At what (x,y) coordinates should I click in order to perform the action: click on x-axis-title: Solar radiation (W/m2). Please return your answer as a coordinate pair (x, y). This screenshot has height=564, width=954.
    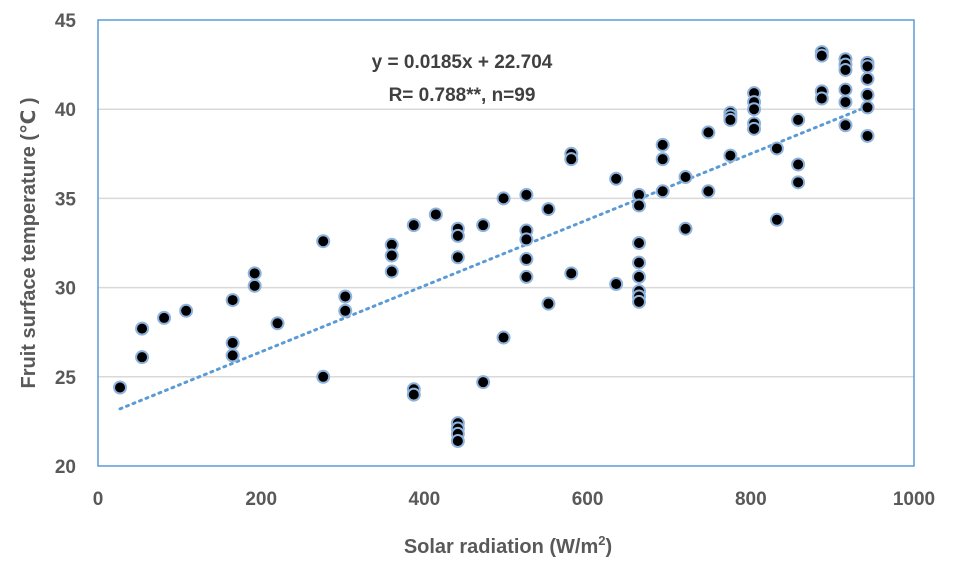
    Looking at the image, I should click on (508, 545).